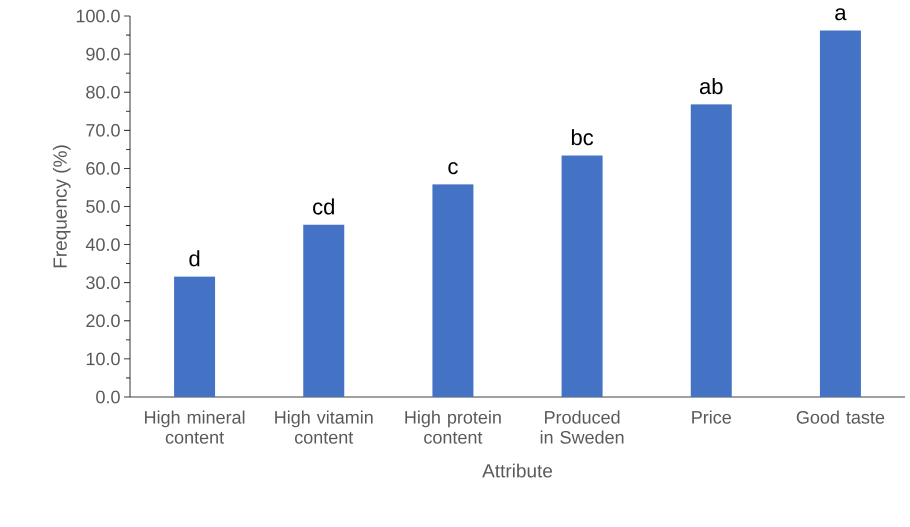 This screenshot has height=527, width=910. What do you see at coordinates (517, 471) in the screenshot?
I see `x-axis-title: Attribute` at bounding box center [517, 471].